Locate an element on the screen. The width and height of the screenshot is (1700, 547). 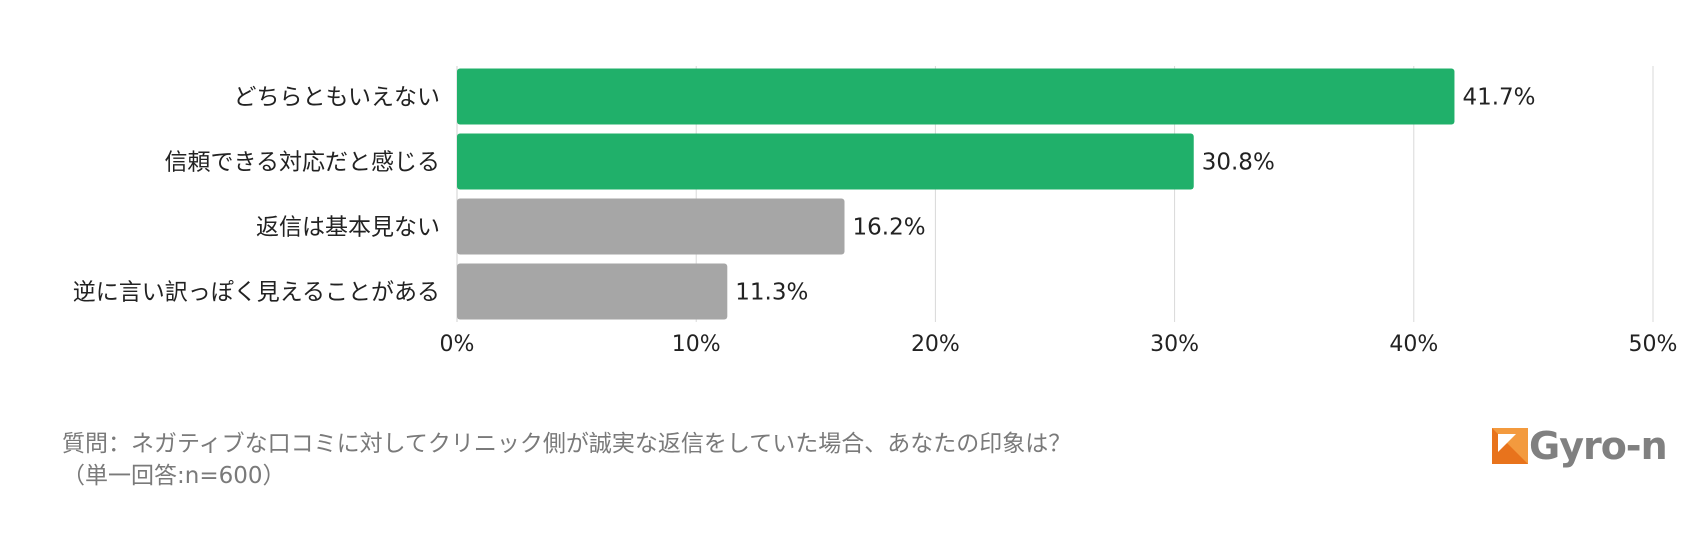
sample-note: （単一回答:n=600） is located at coordinates (174, 476).